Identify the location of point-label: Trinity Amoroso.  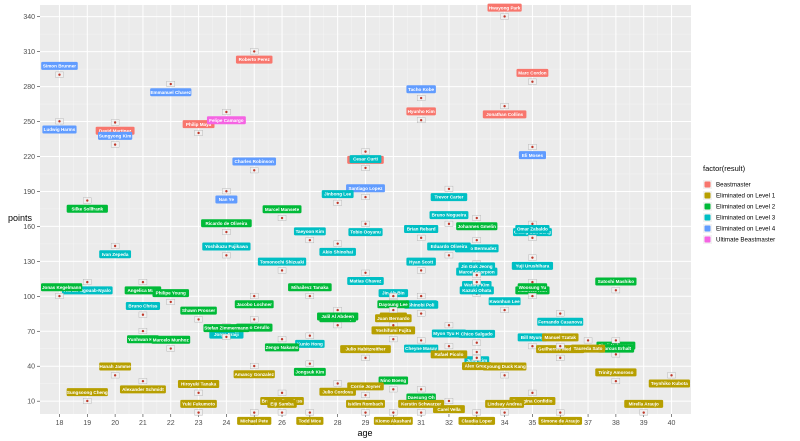
(615, 372).